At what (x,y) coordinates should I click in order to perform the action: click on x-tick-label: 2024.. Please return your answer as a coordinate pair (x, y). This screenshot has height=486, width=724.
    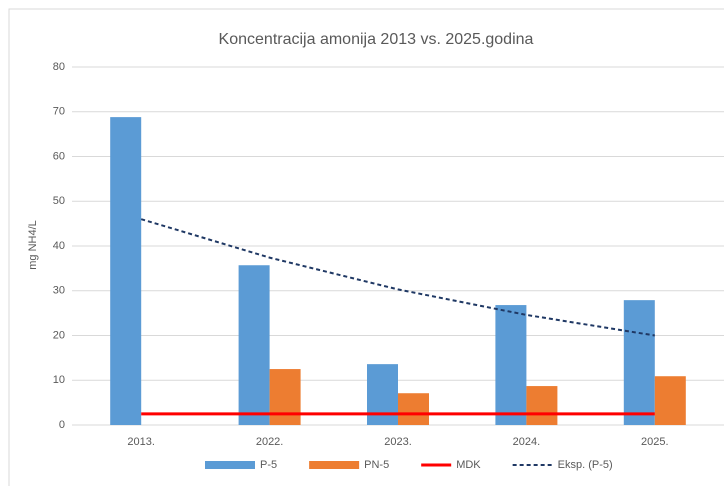
    Looking at the image, I should click on (527, 442).